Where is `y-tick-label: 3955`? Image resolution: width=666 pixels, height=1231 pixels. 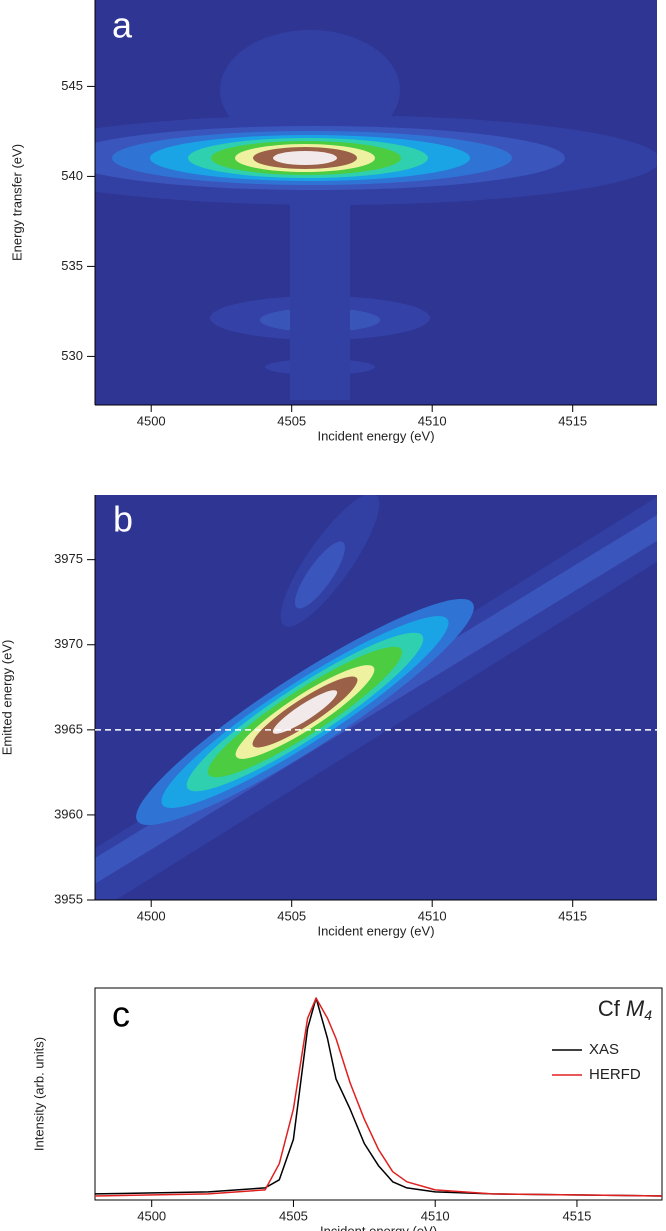 y-tick-label: 3955 is located at coordinates (68, 898).